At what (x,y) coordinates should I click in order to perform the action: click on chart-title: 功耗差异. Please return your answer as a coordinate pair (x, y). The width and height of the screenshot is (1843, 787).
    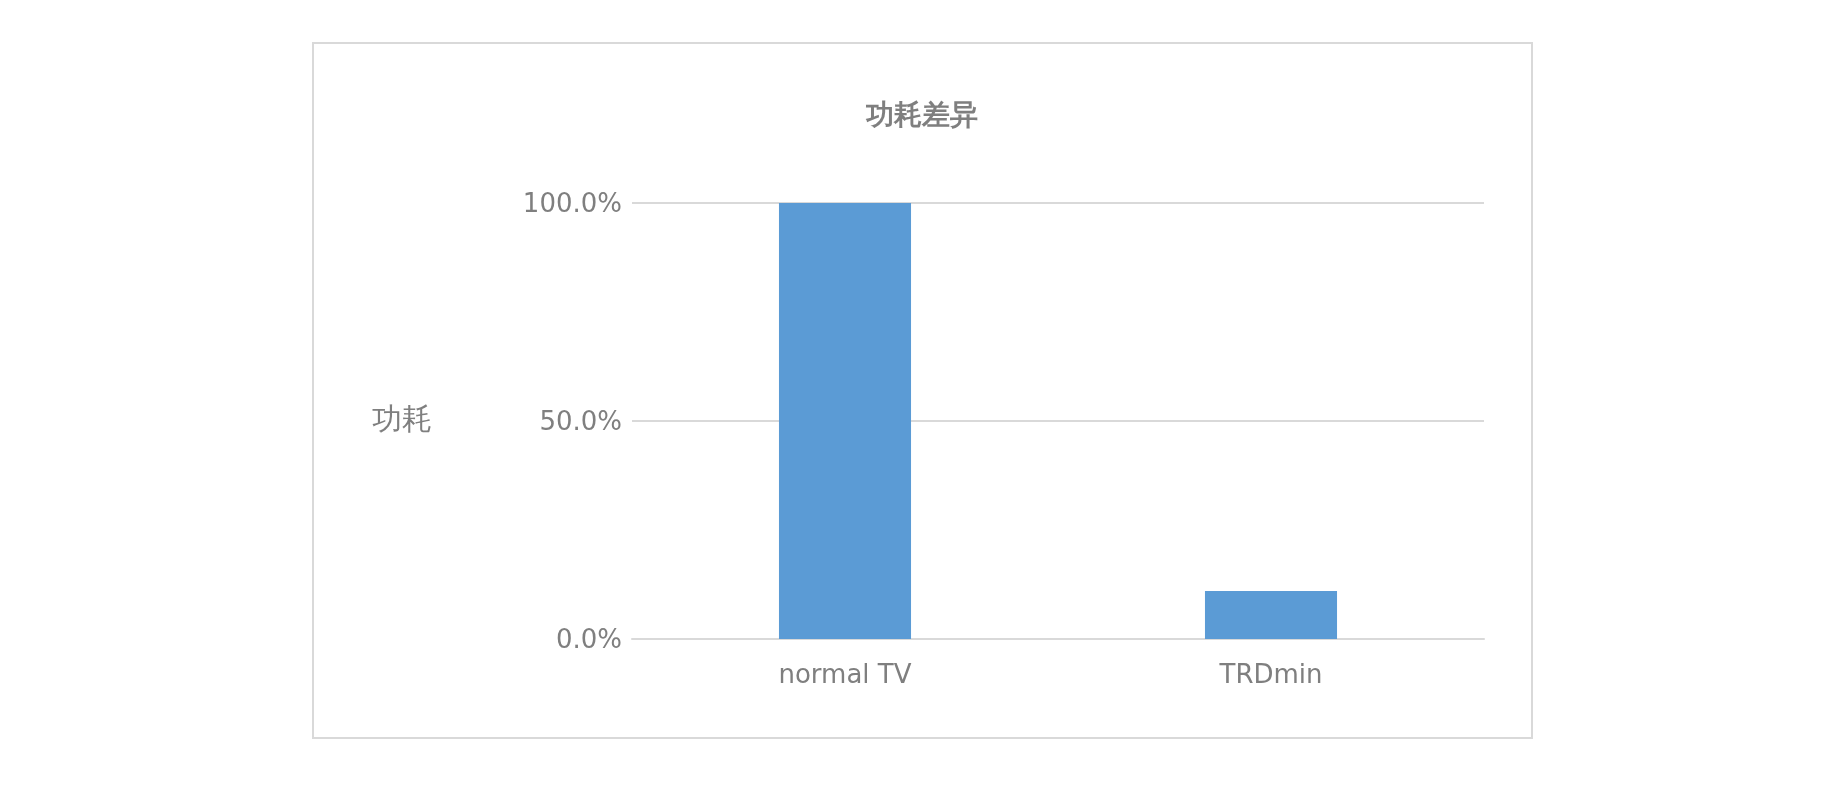
    Looking at the image, I should click on (921, 114).